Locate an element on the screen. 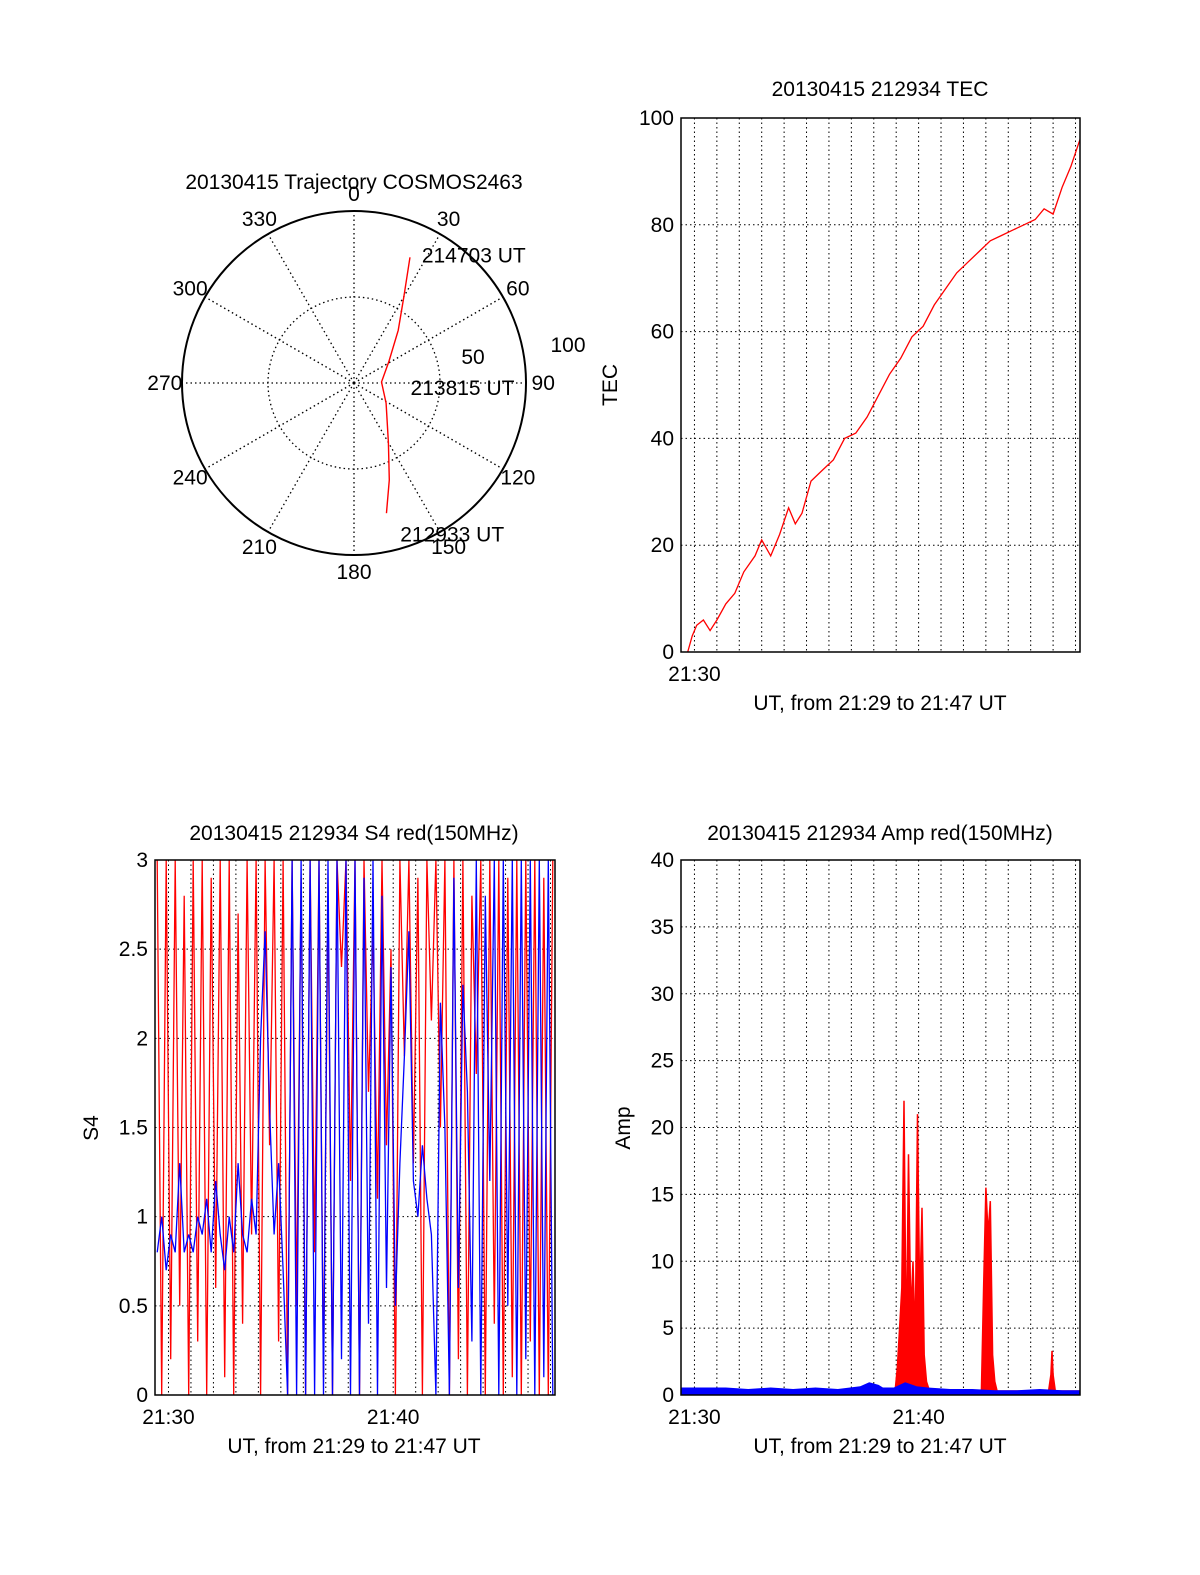 This screenshot has height=1575, width=1200. y-tick-label: 100 is located at coordinates (656, 118).